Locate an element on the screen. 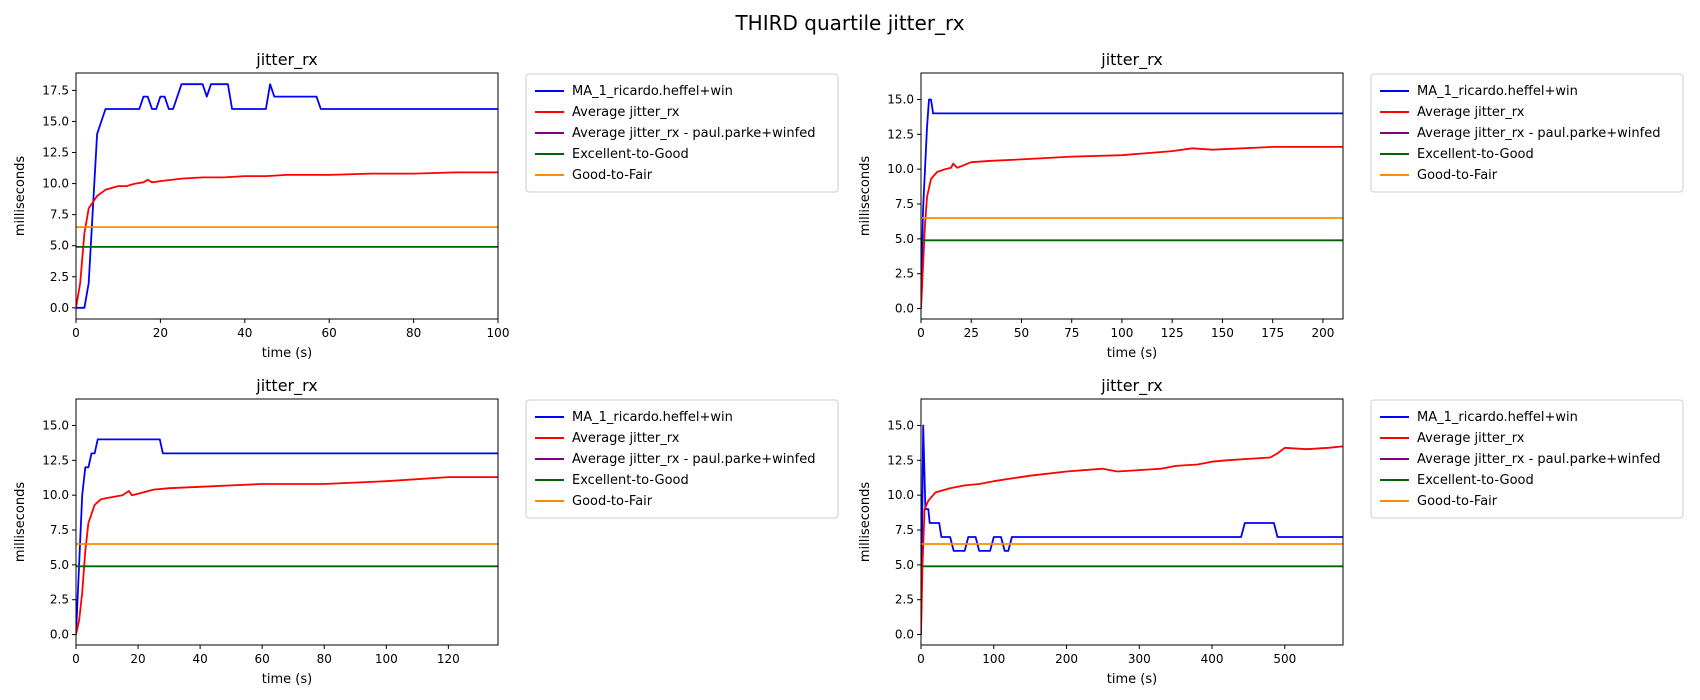  x-tick-label: 400 is located at coordinates (1212, 659).